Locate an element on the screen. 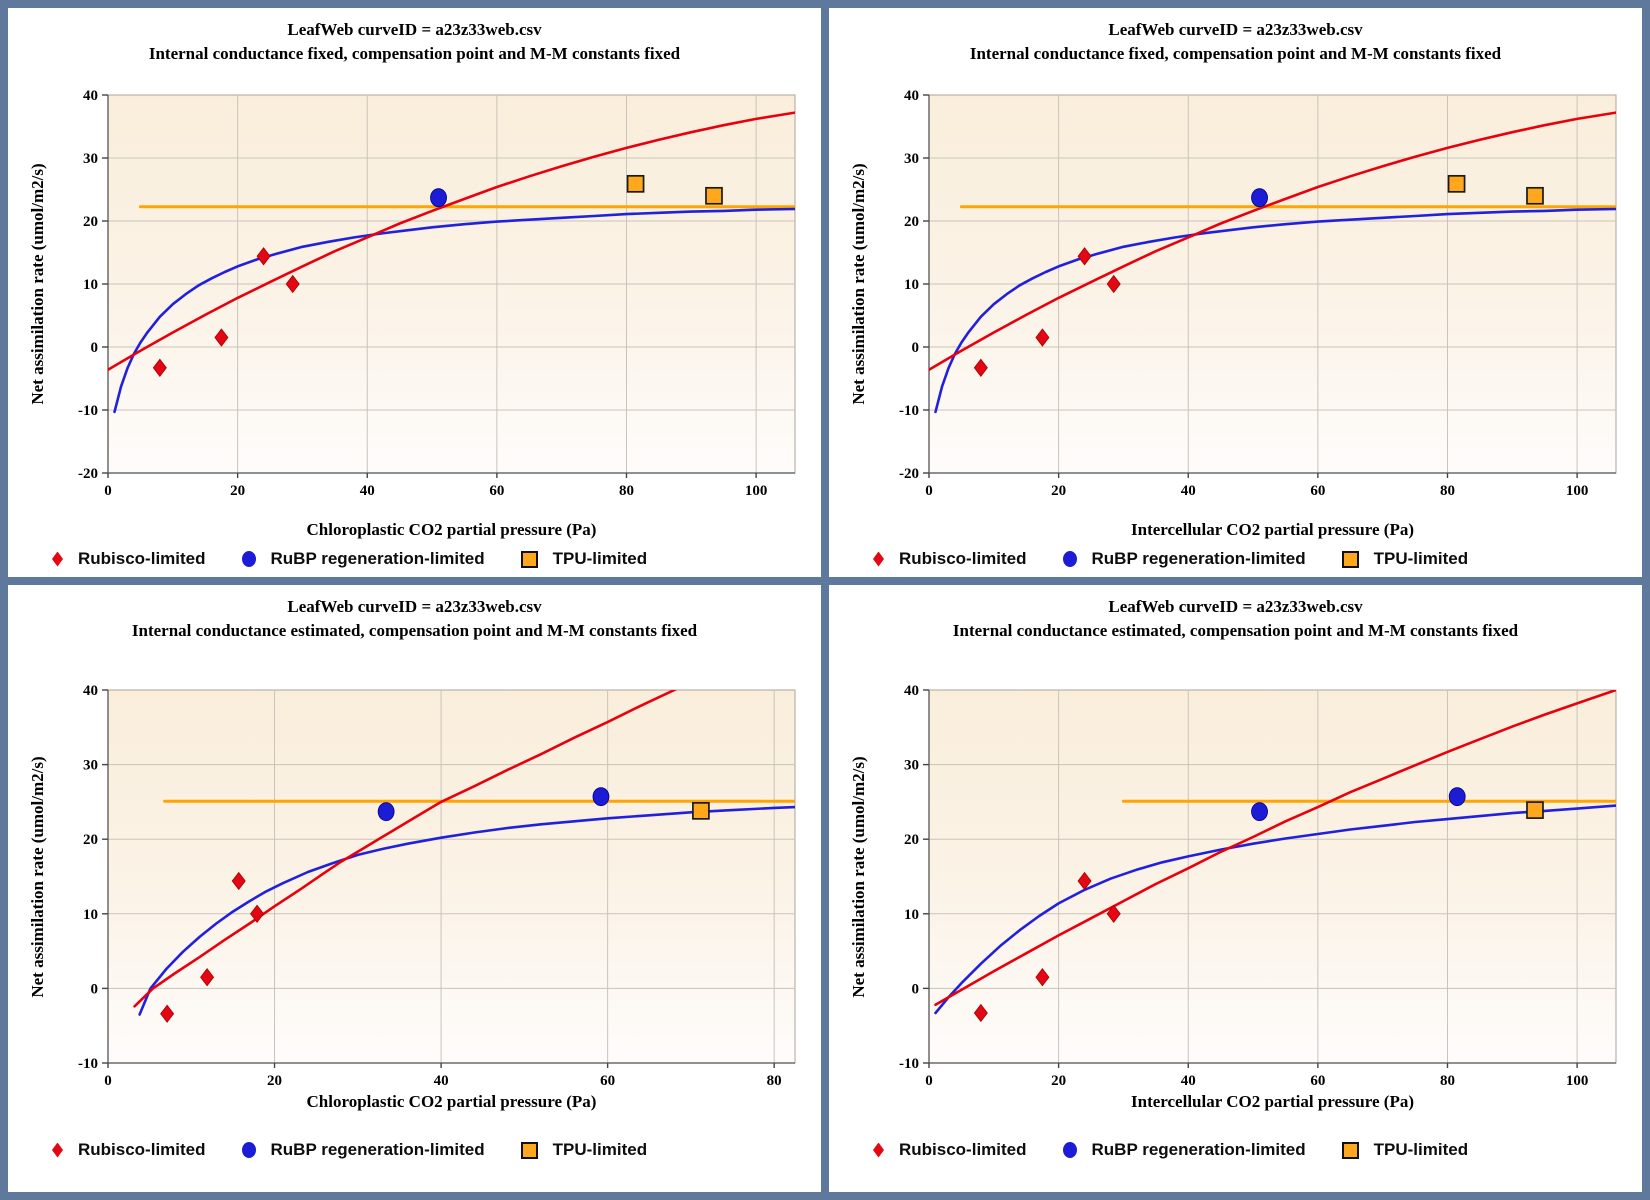 This screenshot has width=1650, height=1200. plot-background is located at coordinates (451, 876).